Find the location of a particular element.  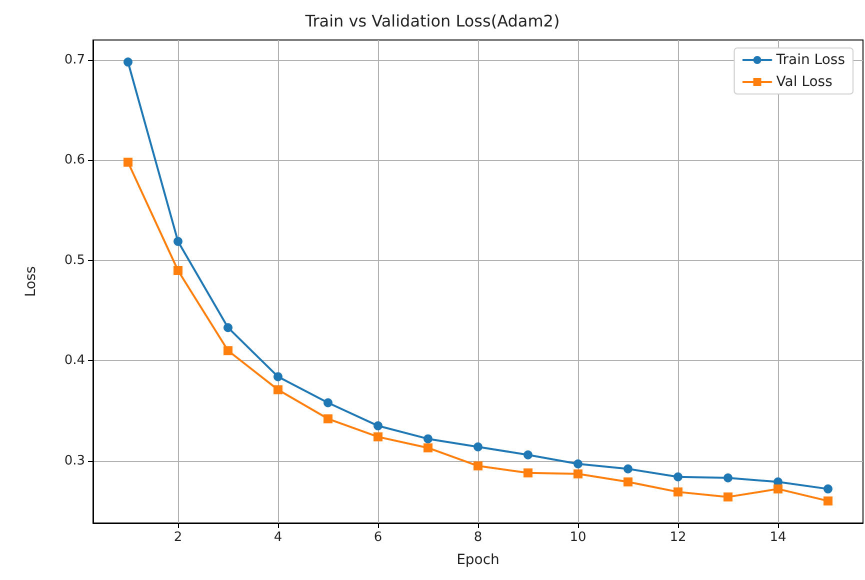

legend-label: Train Loss is located at coordinates (810, 60).